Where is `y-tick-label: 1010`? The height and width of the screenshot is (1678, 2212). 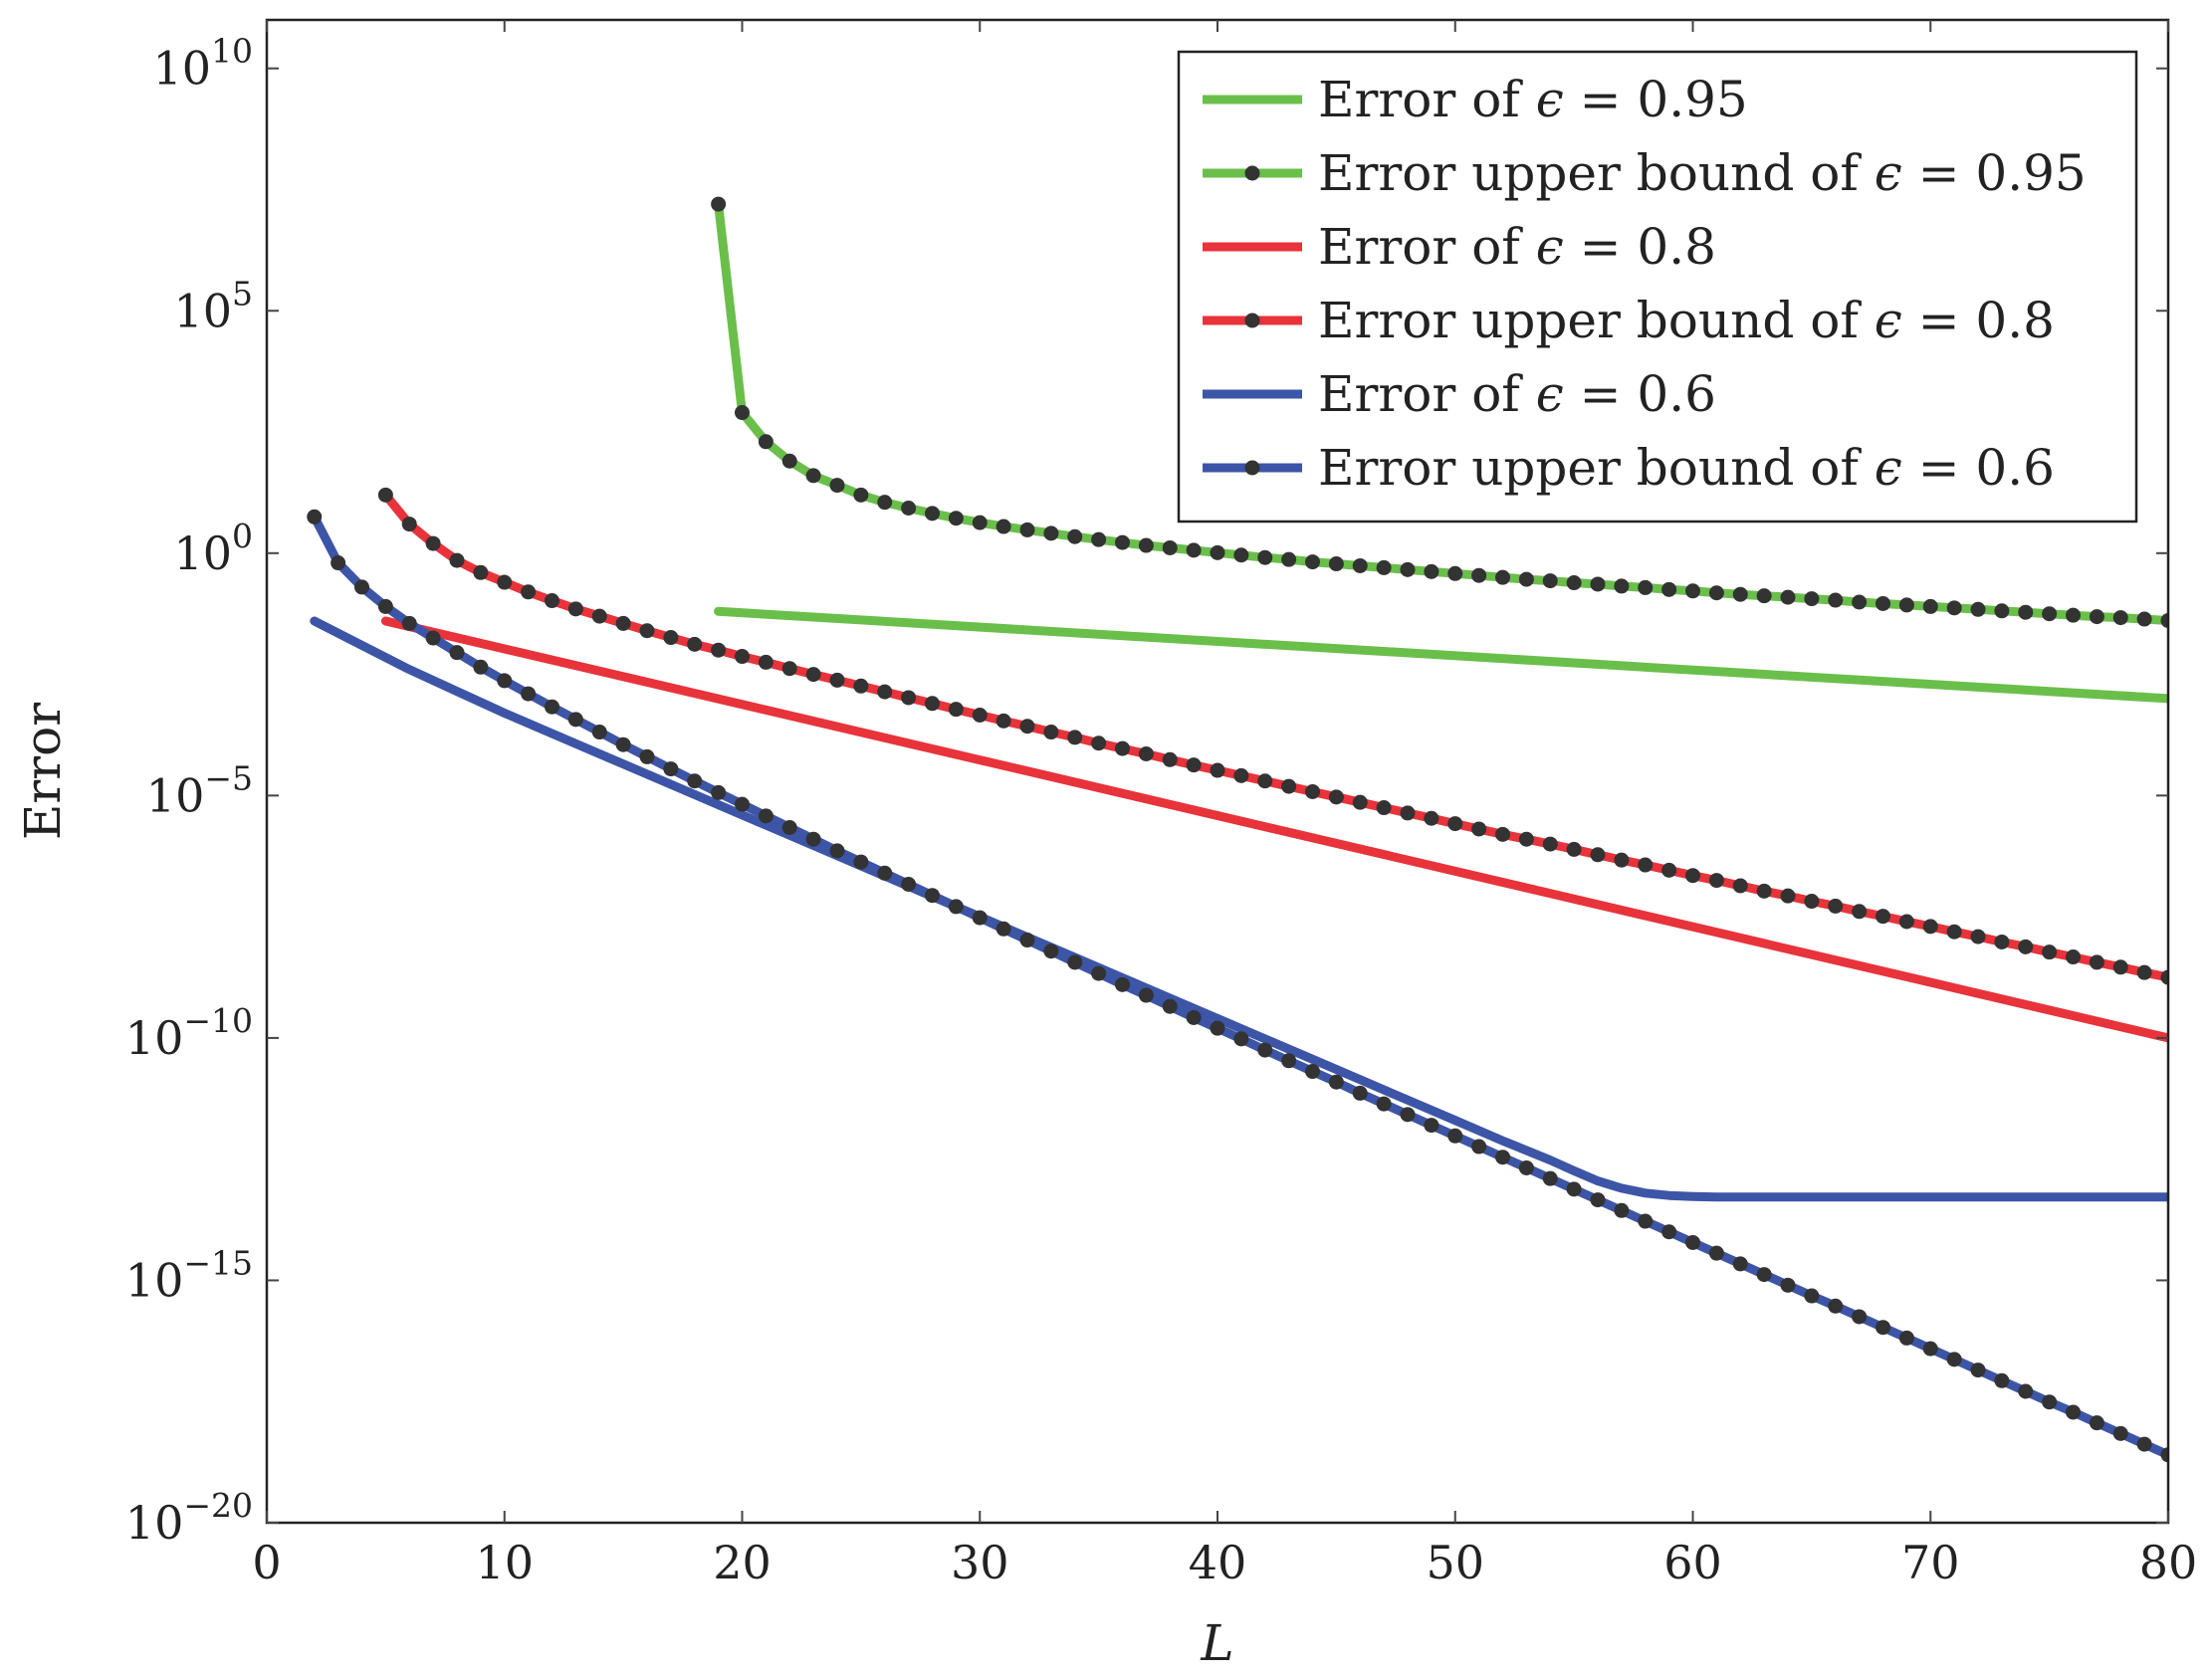 y-tick-label: 1010 is located at coordinates (202, 64).